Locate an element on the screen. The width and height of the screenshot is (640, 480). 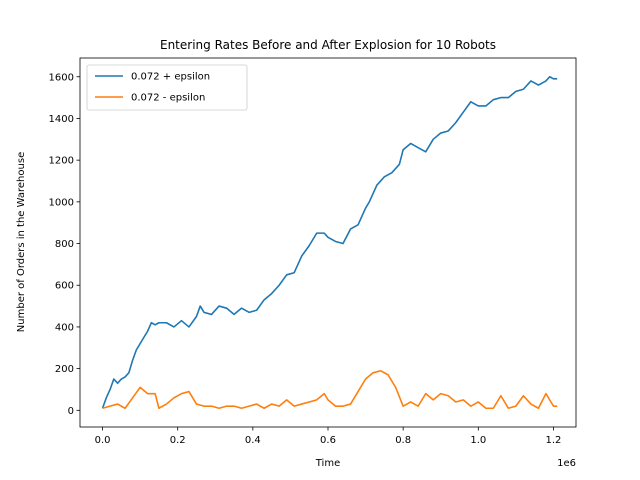
y-tick-label: 1200 is located at coordinates (61, 161).